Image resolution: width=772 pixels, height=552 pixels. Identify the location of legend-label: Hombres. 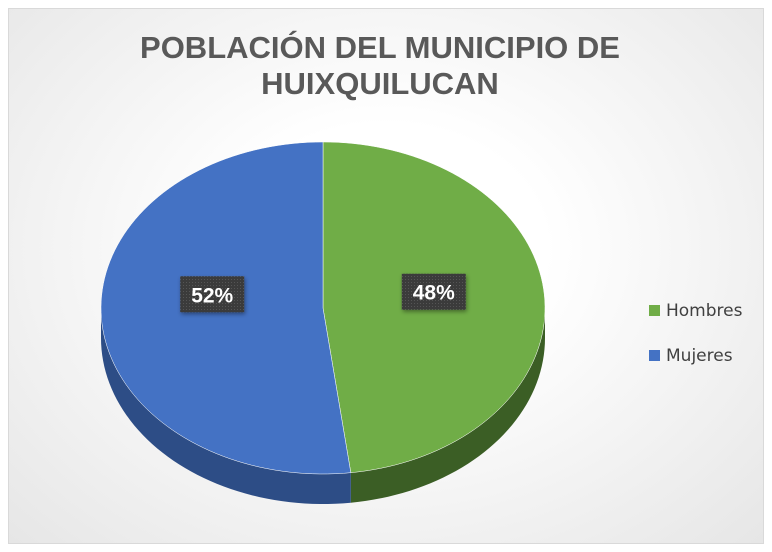
(704, 311).